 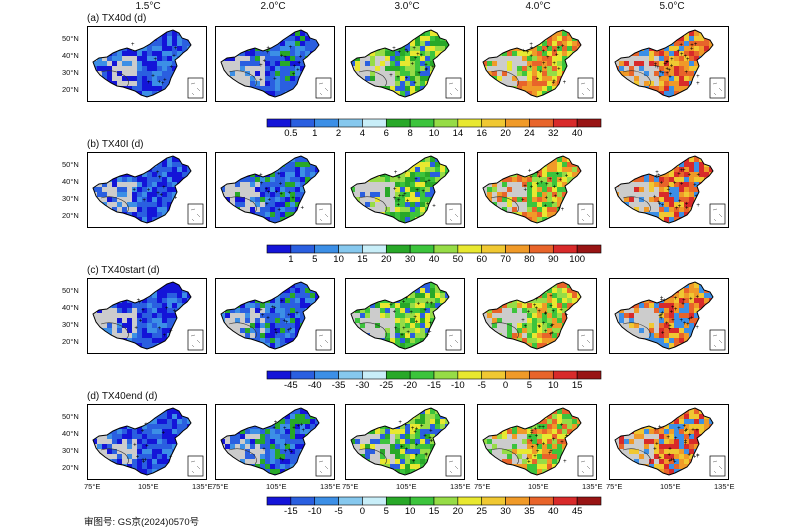 I want to click on colorbar-tick-label: -40, so click(x=315, y=385).